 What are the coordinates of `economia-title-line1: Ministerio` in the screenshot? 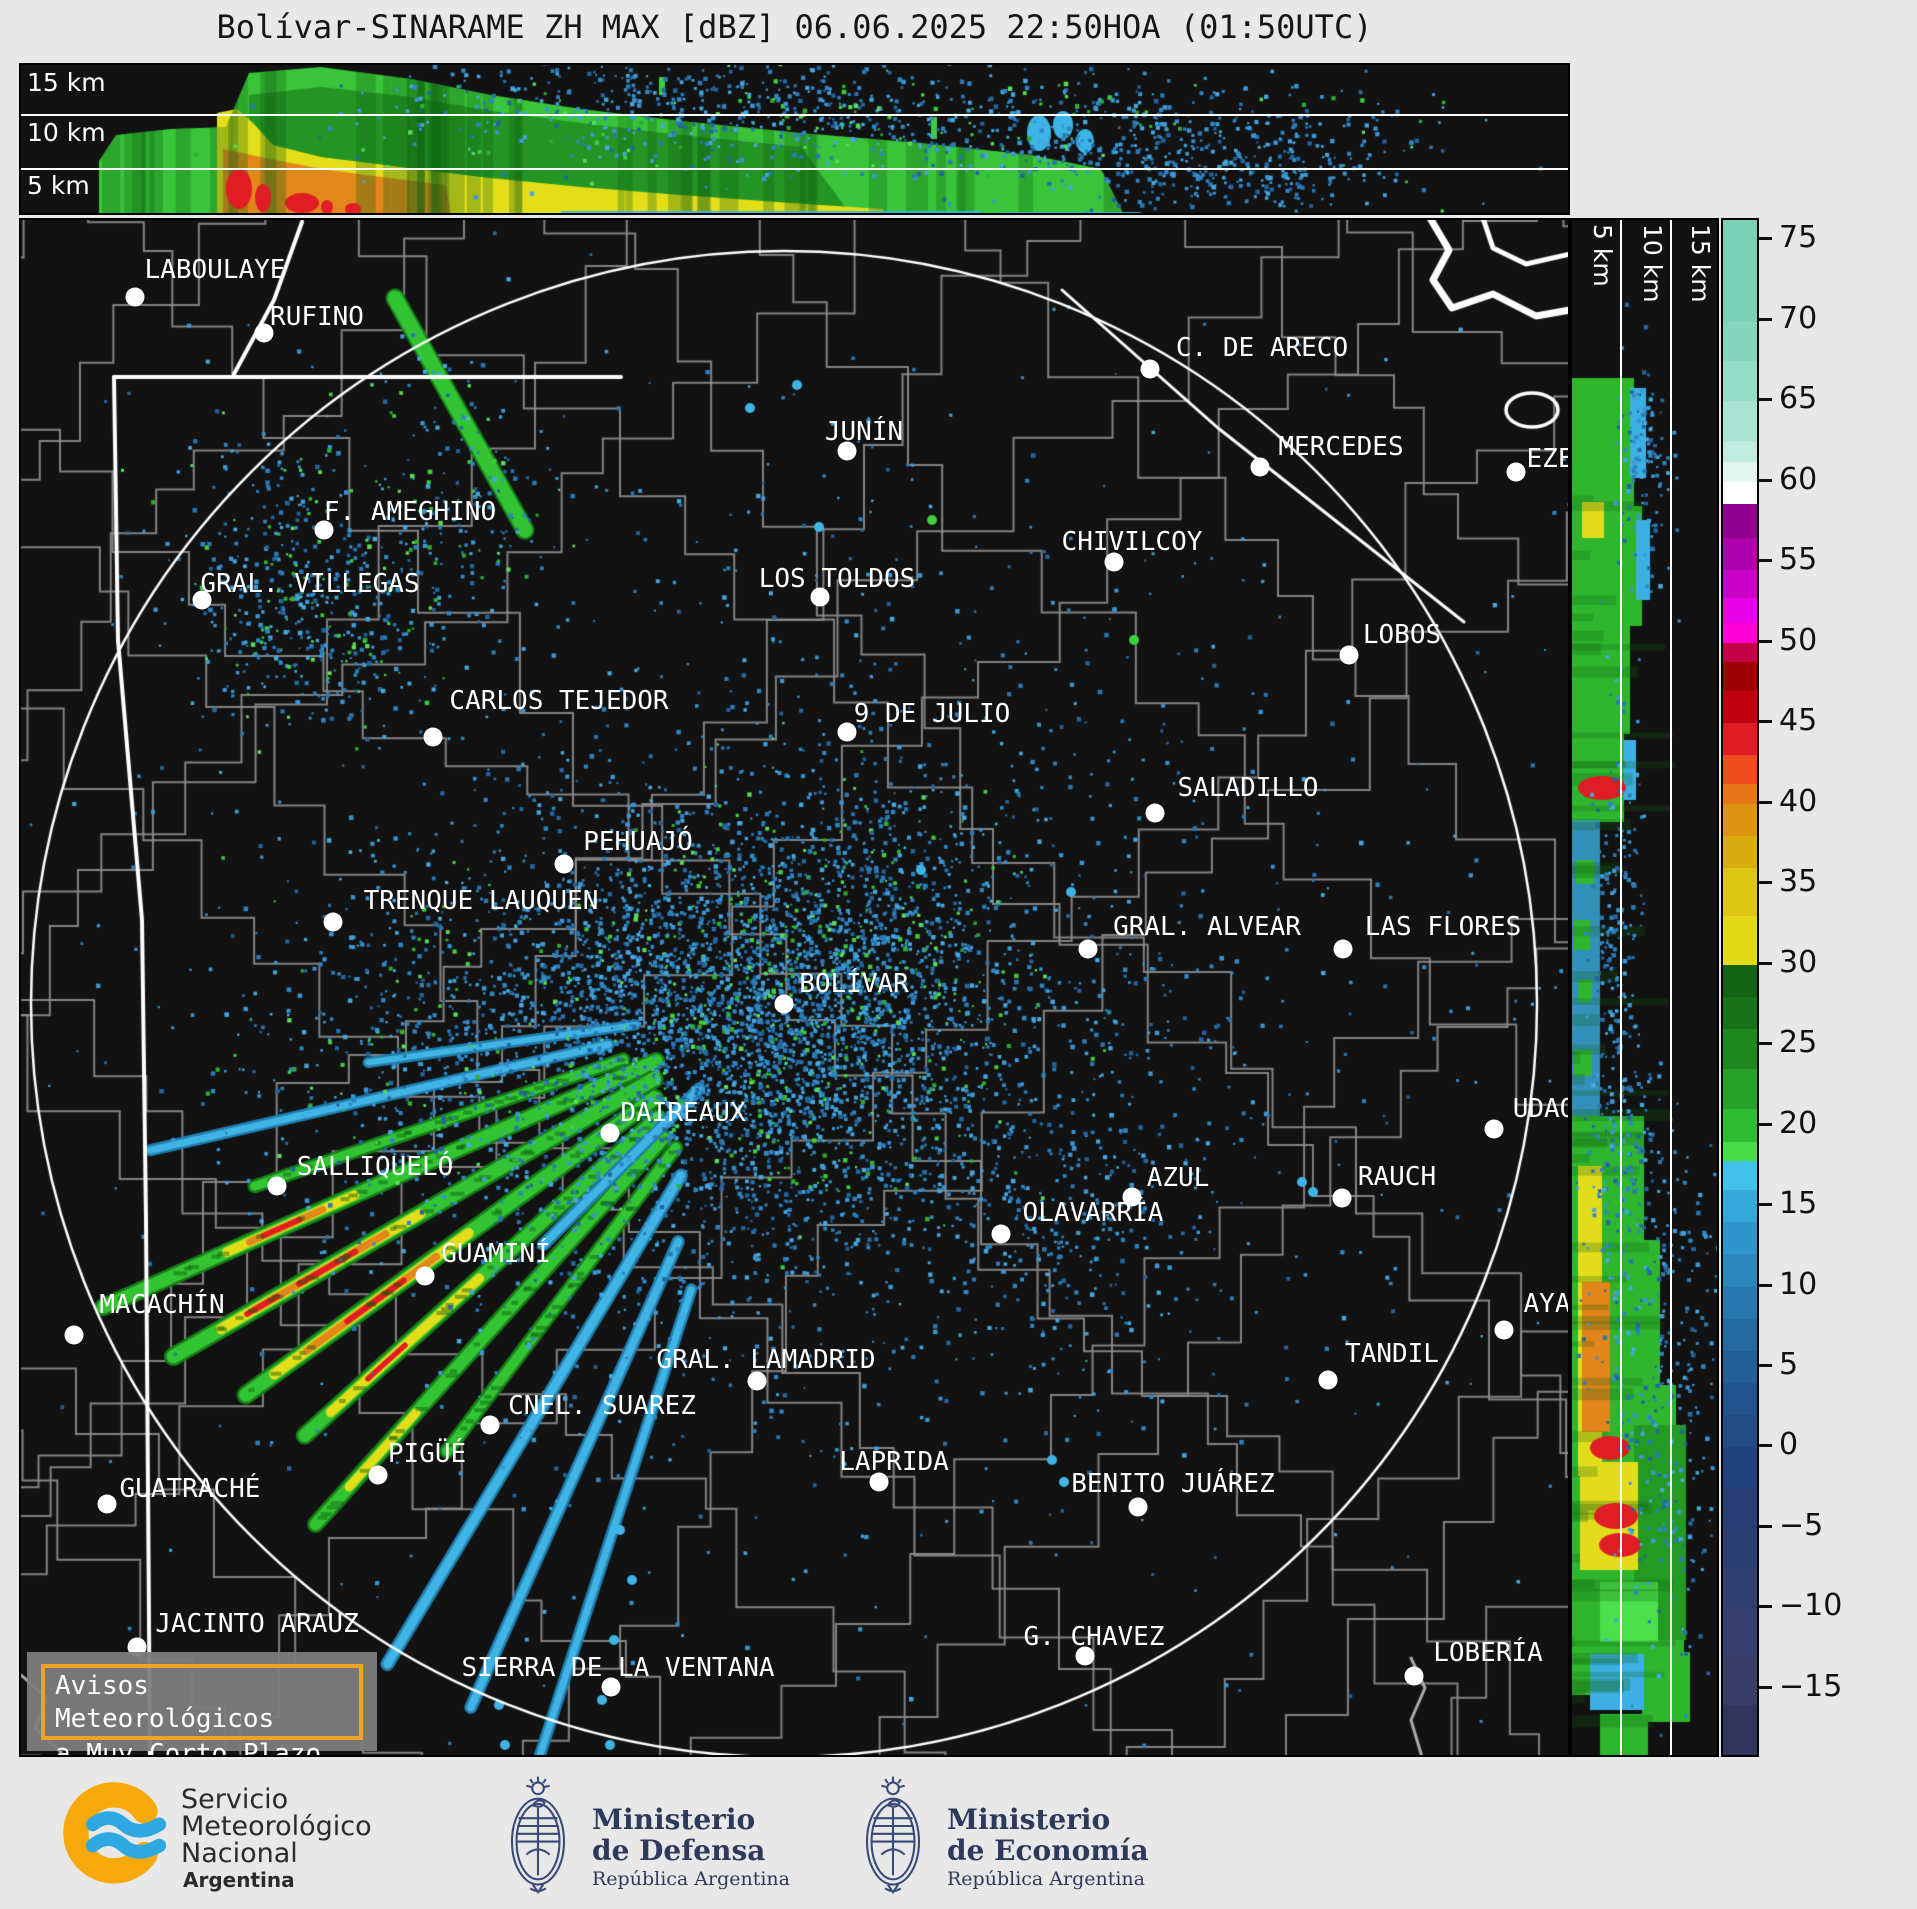 It's located at (1029, 1819).